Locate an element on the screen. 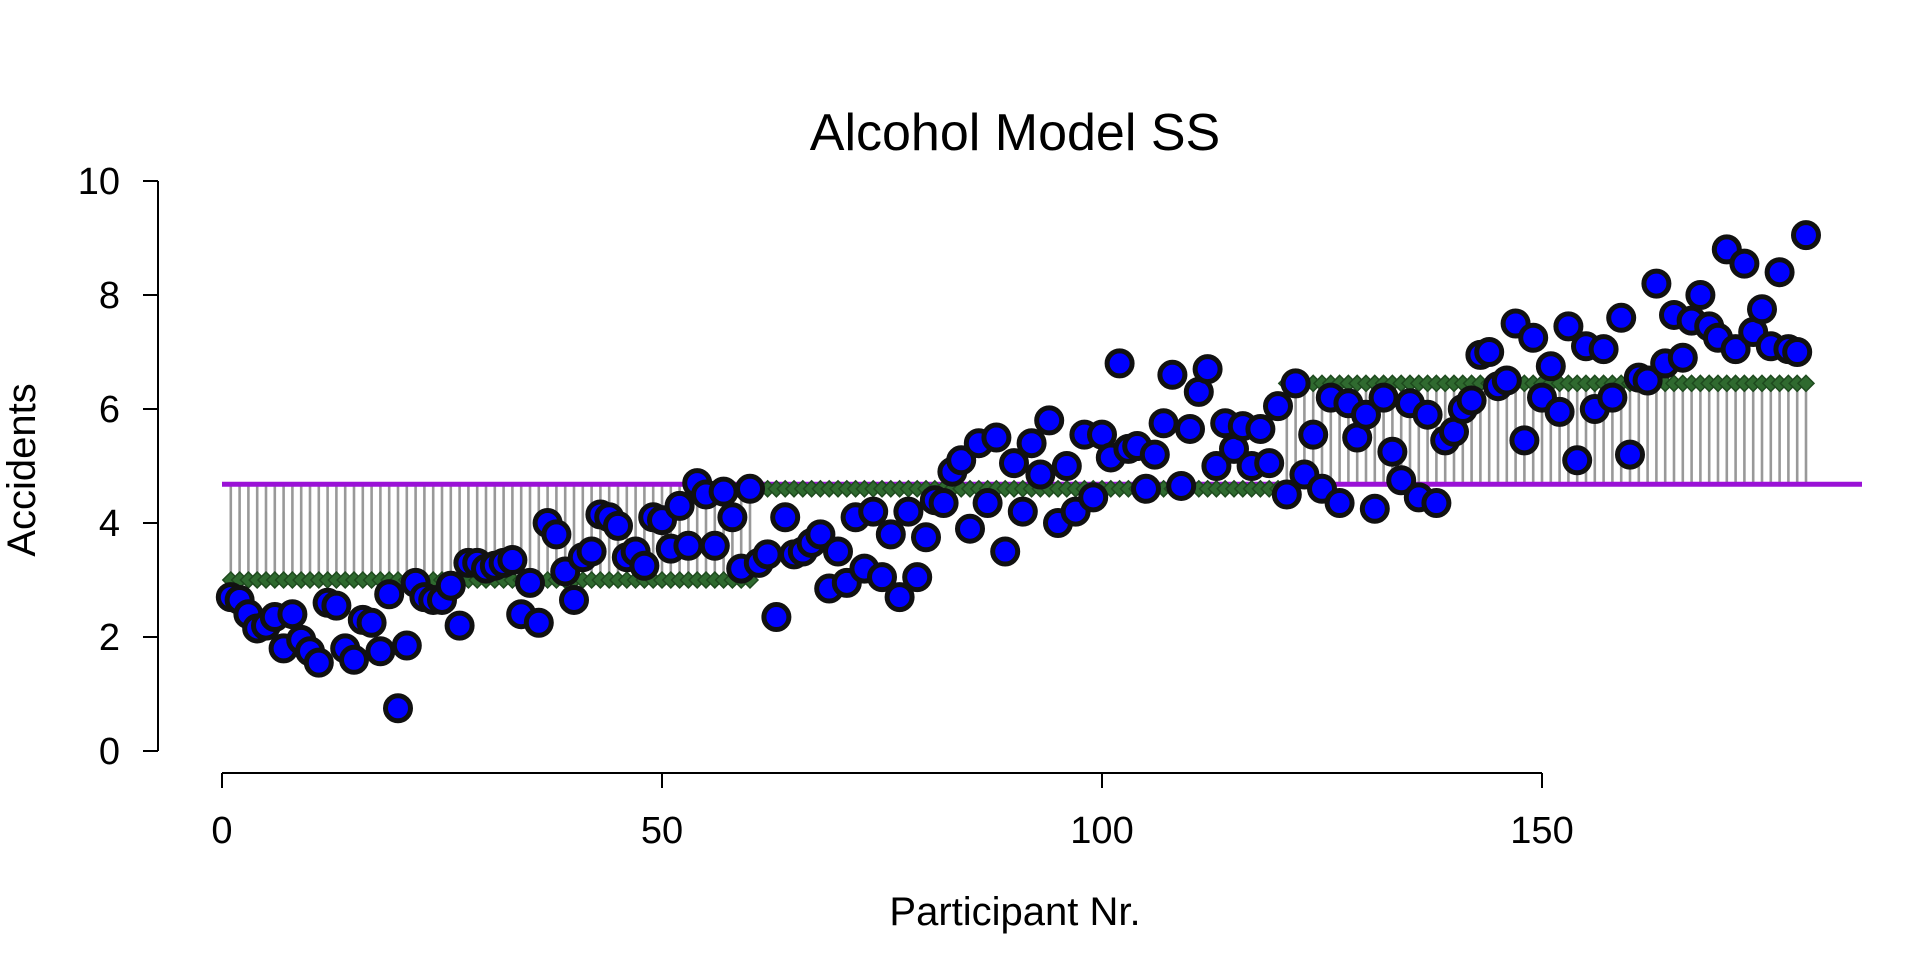  y-tick-label: 2 is located at coordinates (109, 638).